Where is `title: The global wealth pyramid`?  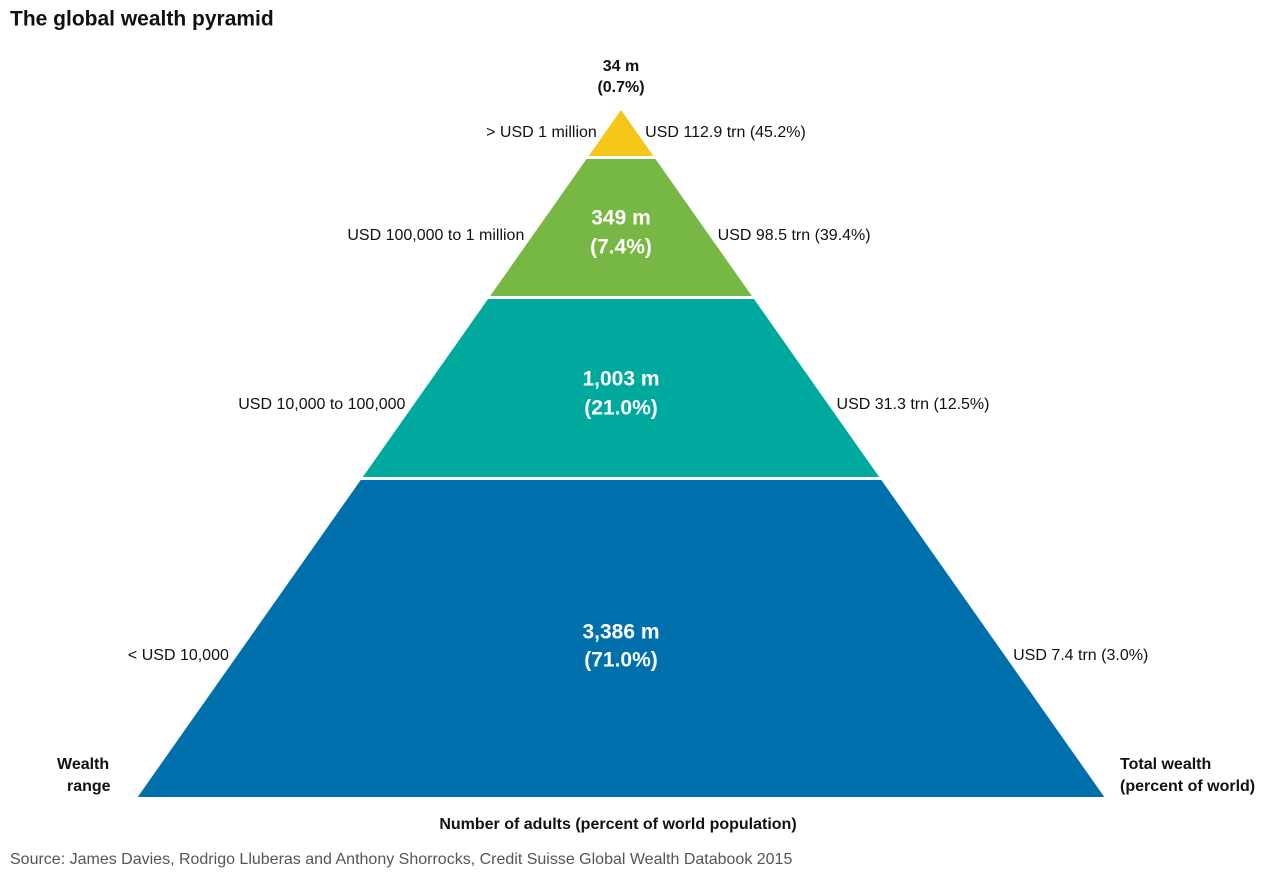
title: The global wealth pyramid is located at coordinates (142, 19).